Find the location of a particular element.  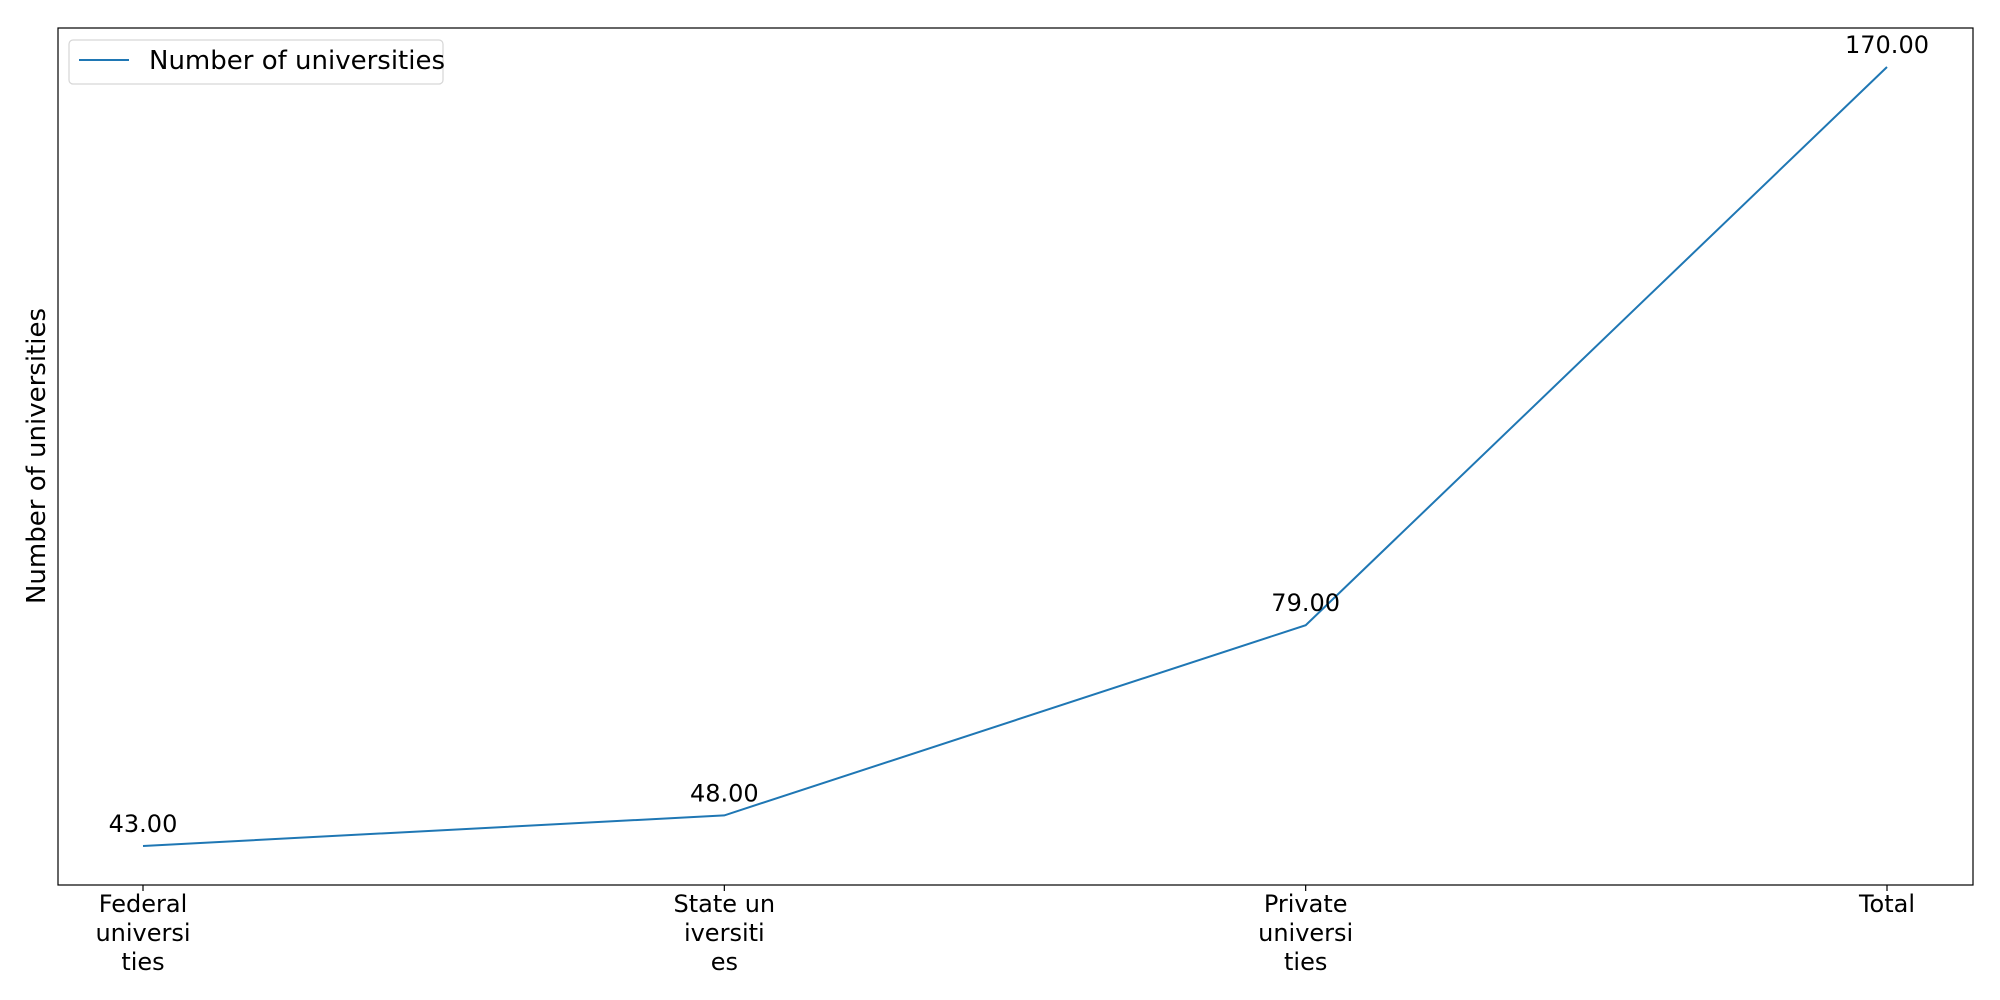

x-tick-label: Federal universi ties is located at coordinates (142, 933).